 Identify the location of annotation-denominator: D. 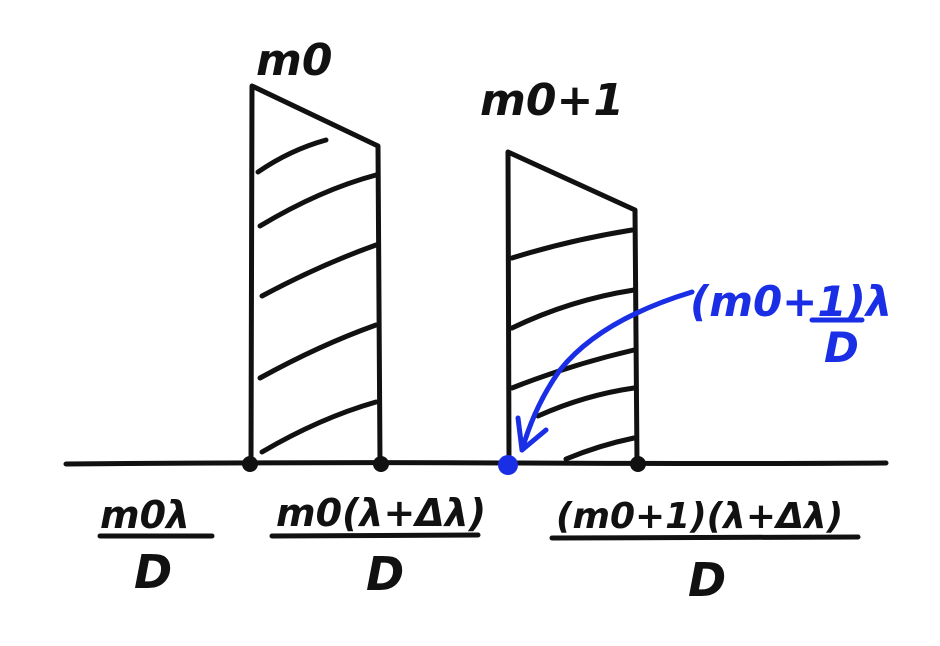
(841, 347).